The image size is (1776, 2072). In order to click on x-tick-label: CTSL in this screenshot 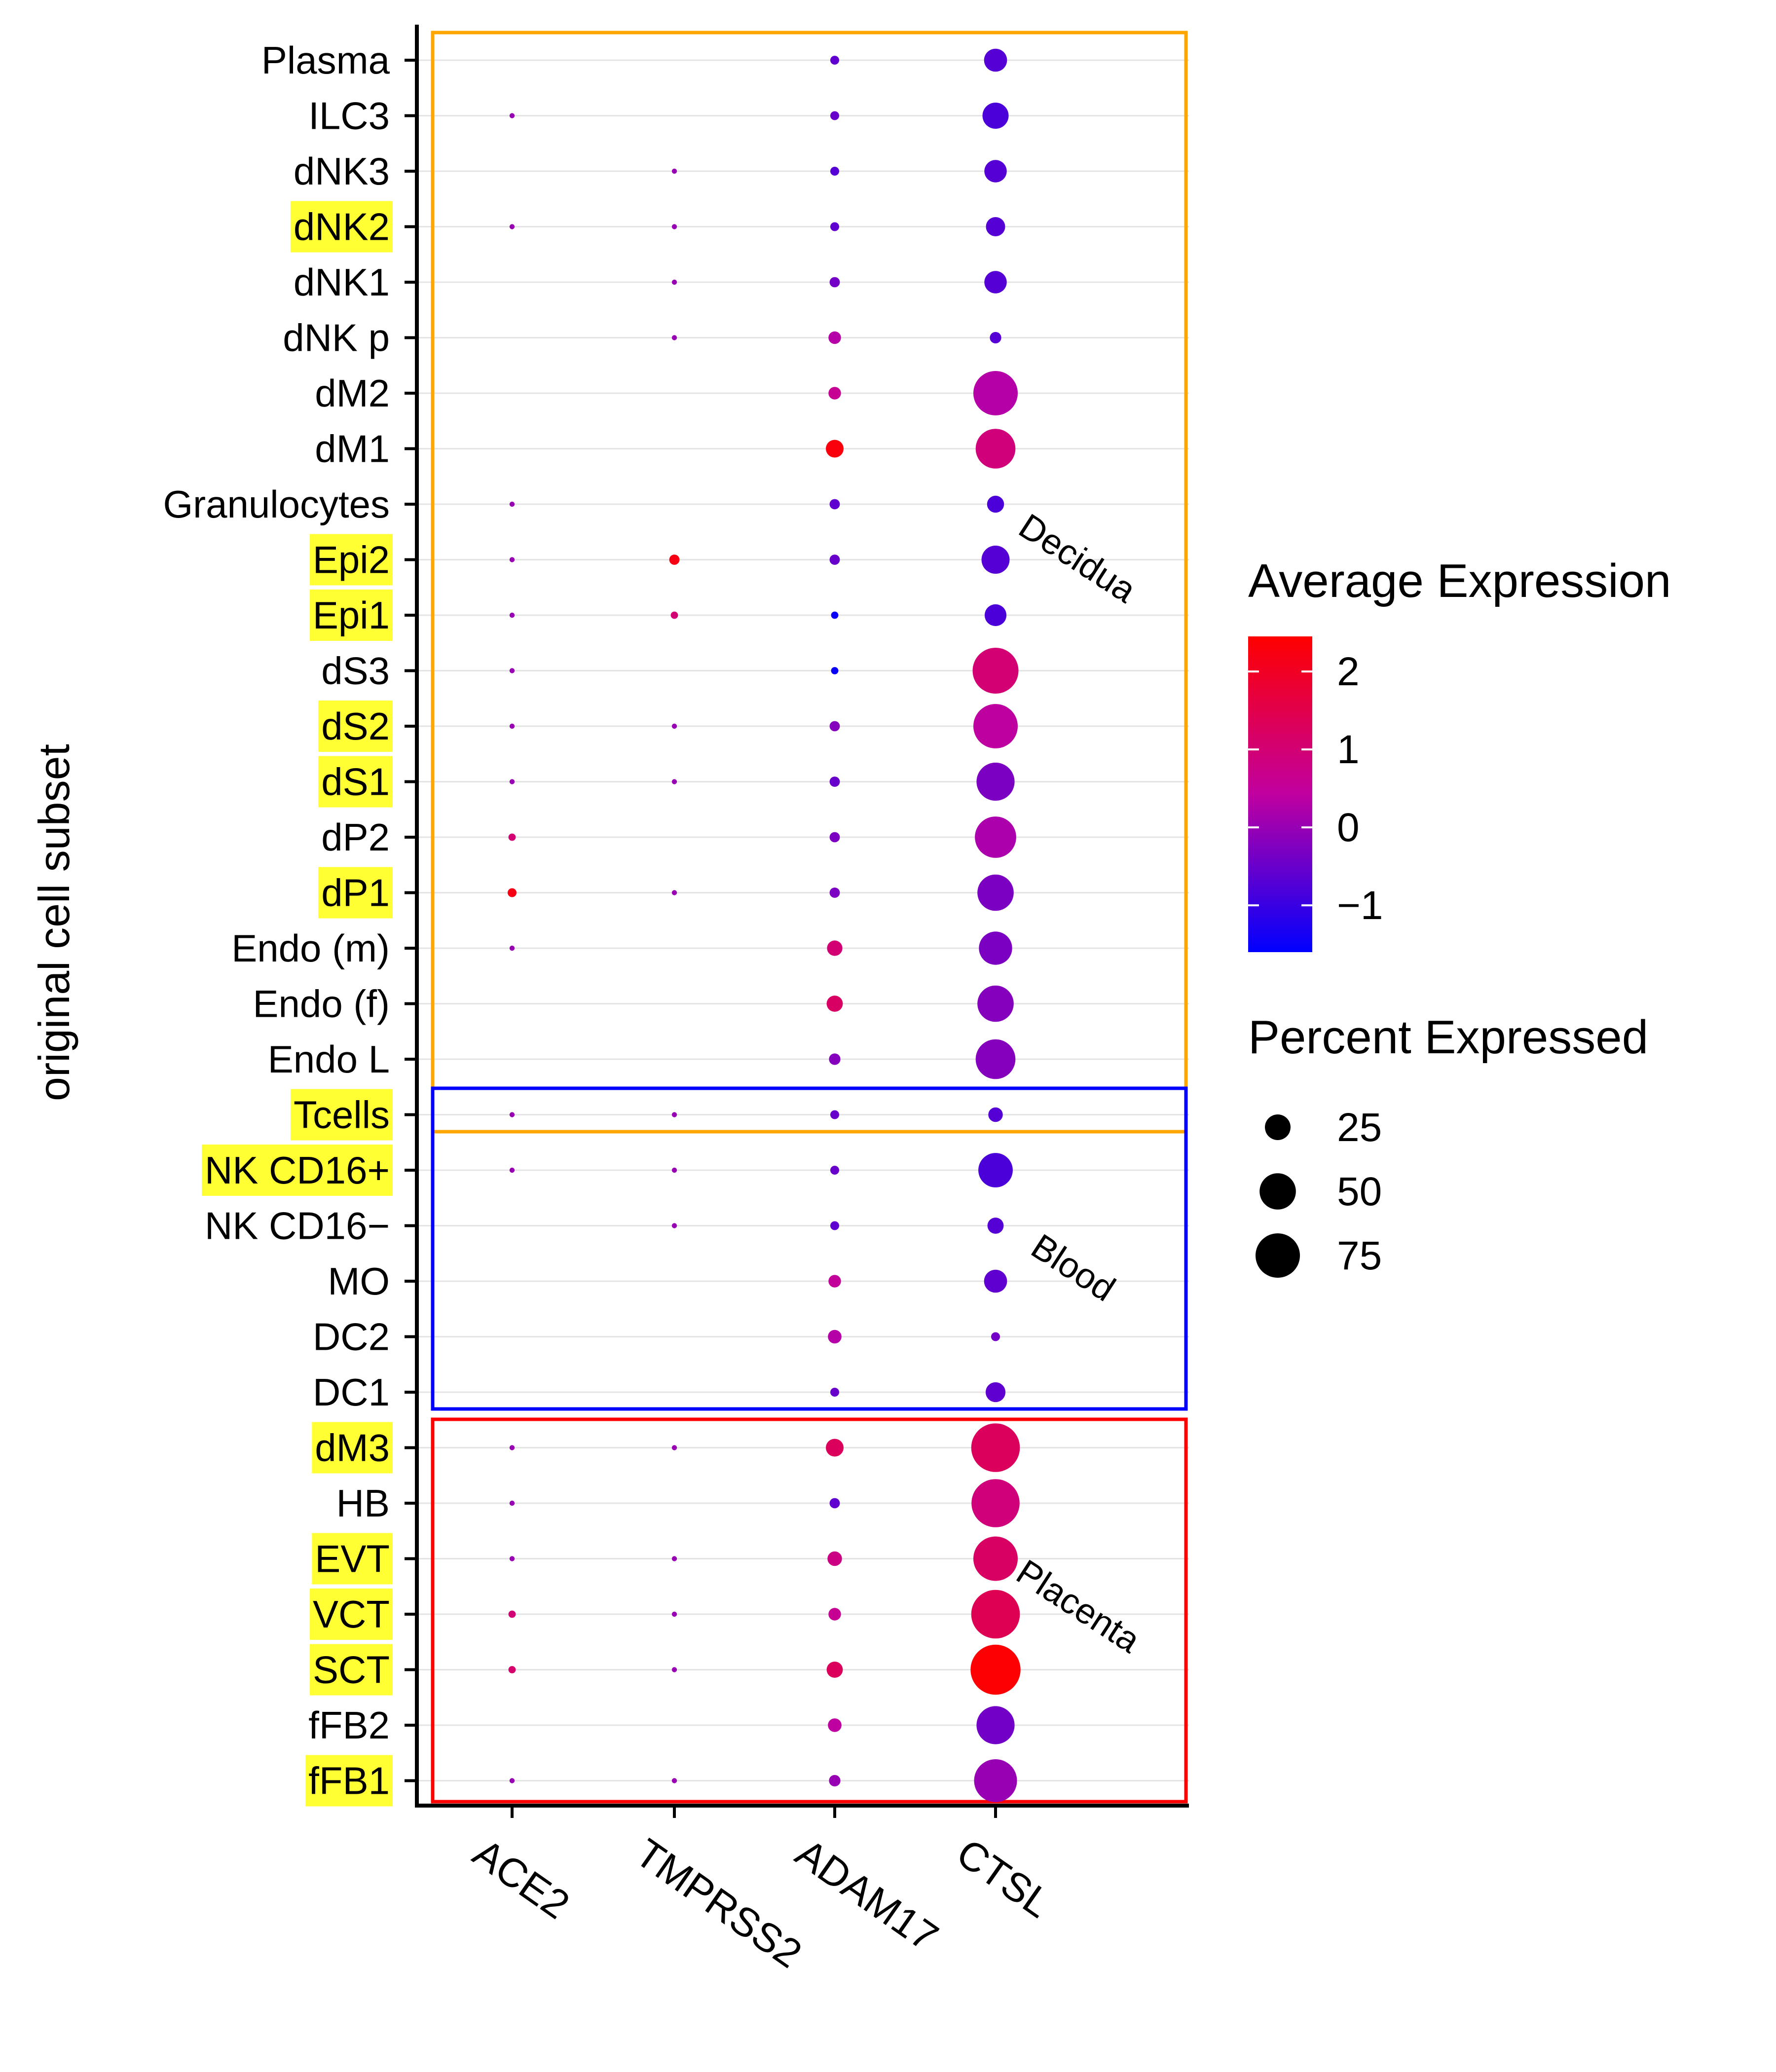, I will do `click(1004, 1878)`.